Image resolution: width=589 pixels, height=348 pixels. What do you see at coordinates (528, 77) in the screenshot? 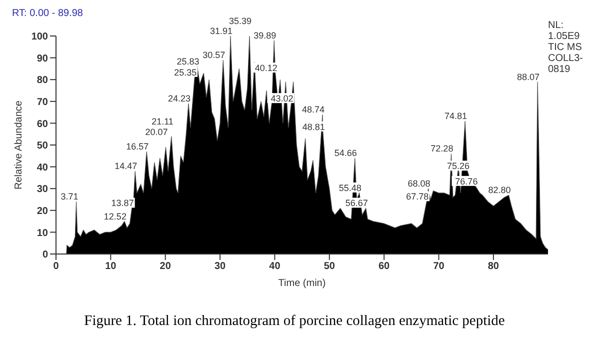
I see `annotation: 88.07` at bounding box center [528, 77].